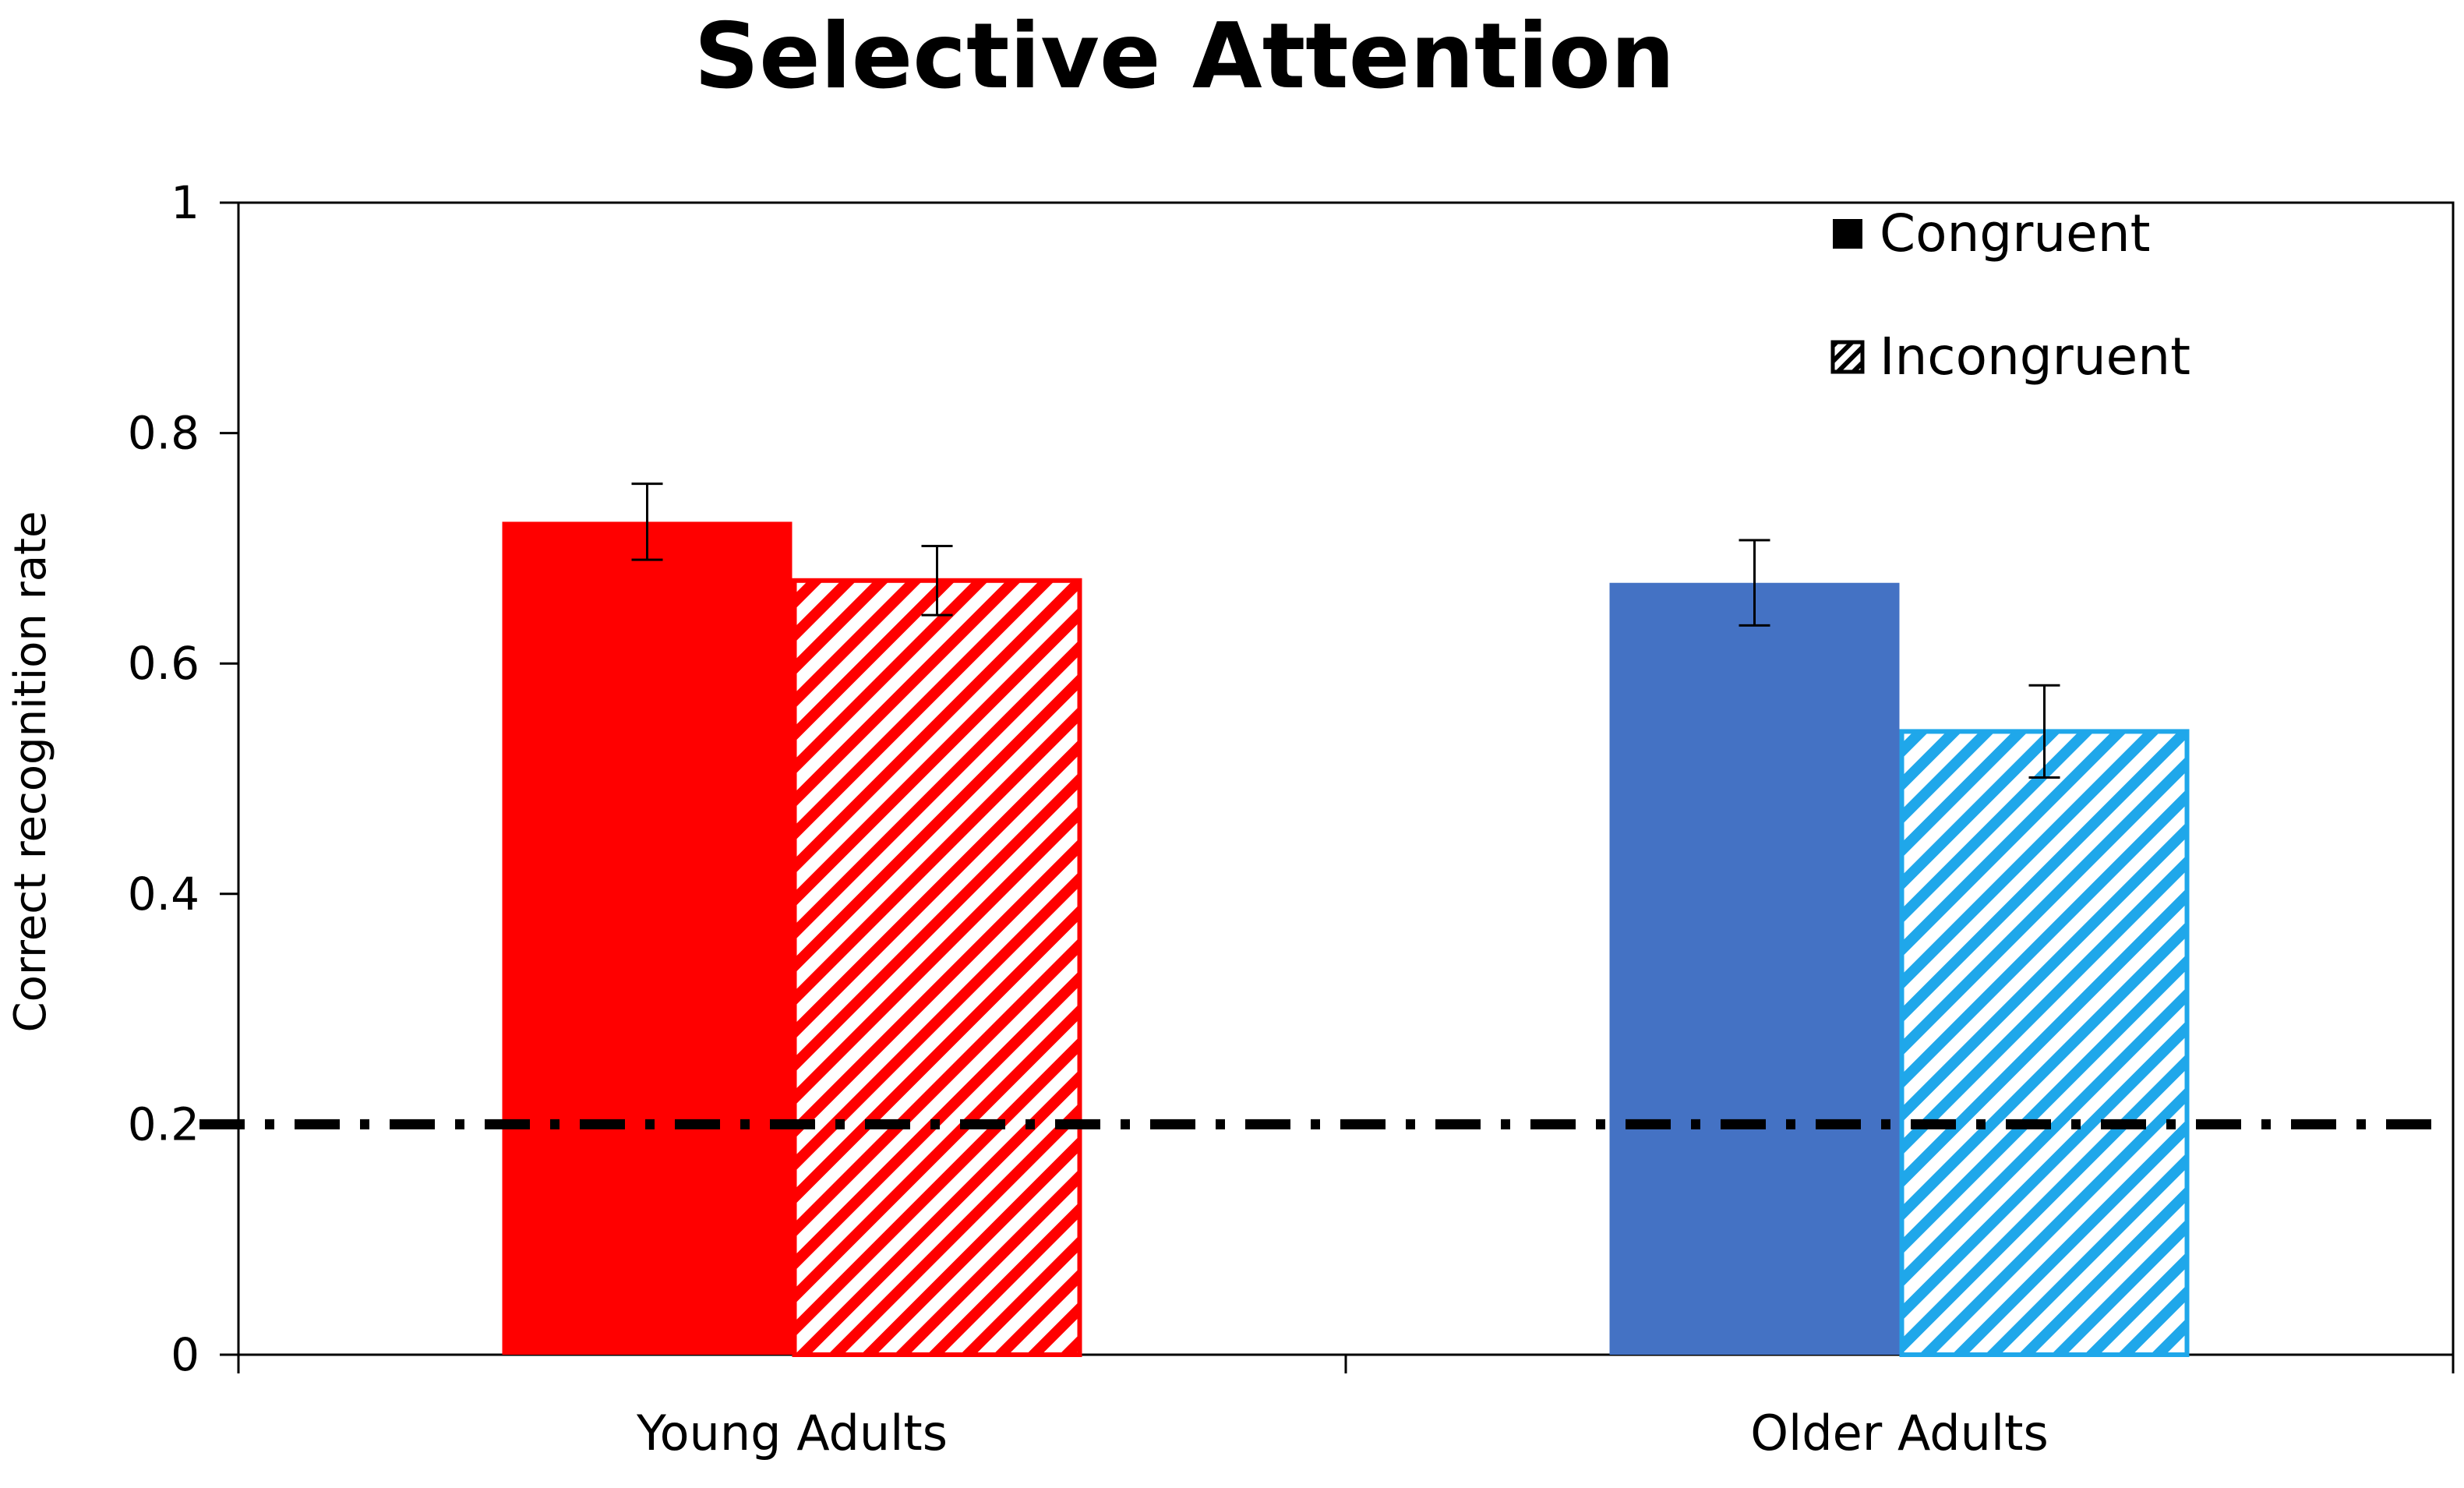 This screenshot has width=2464, height=1488. What do you see at coordinates (163, 663) in the screenshot?
I see `y-tick-label: 0.6` at bounding box center [163, 663].